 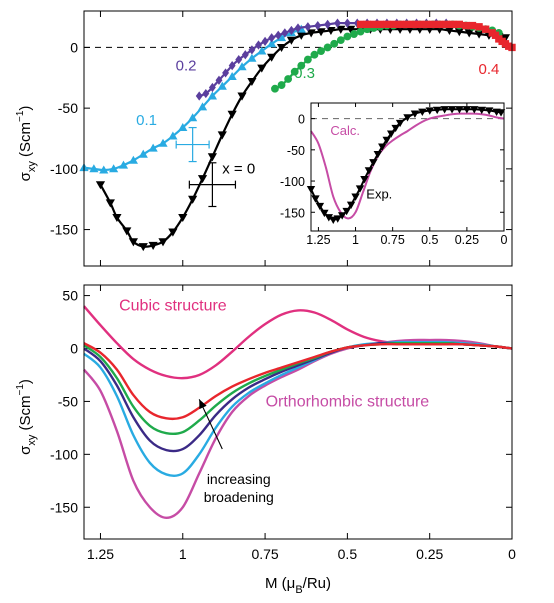 I want to click on x-tick-label: 0.25, so click(x=467, y=240).